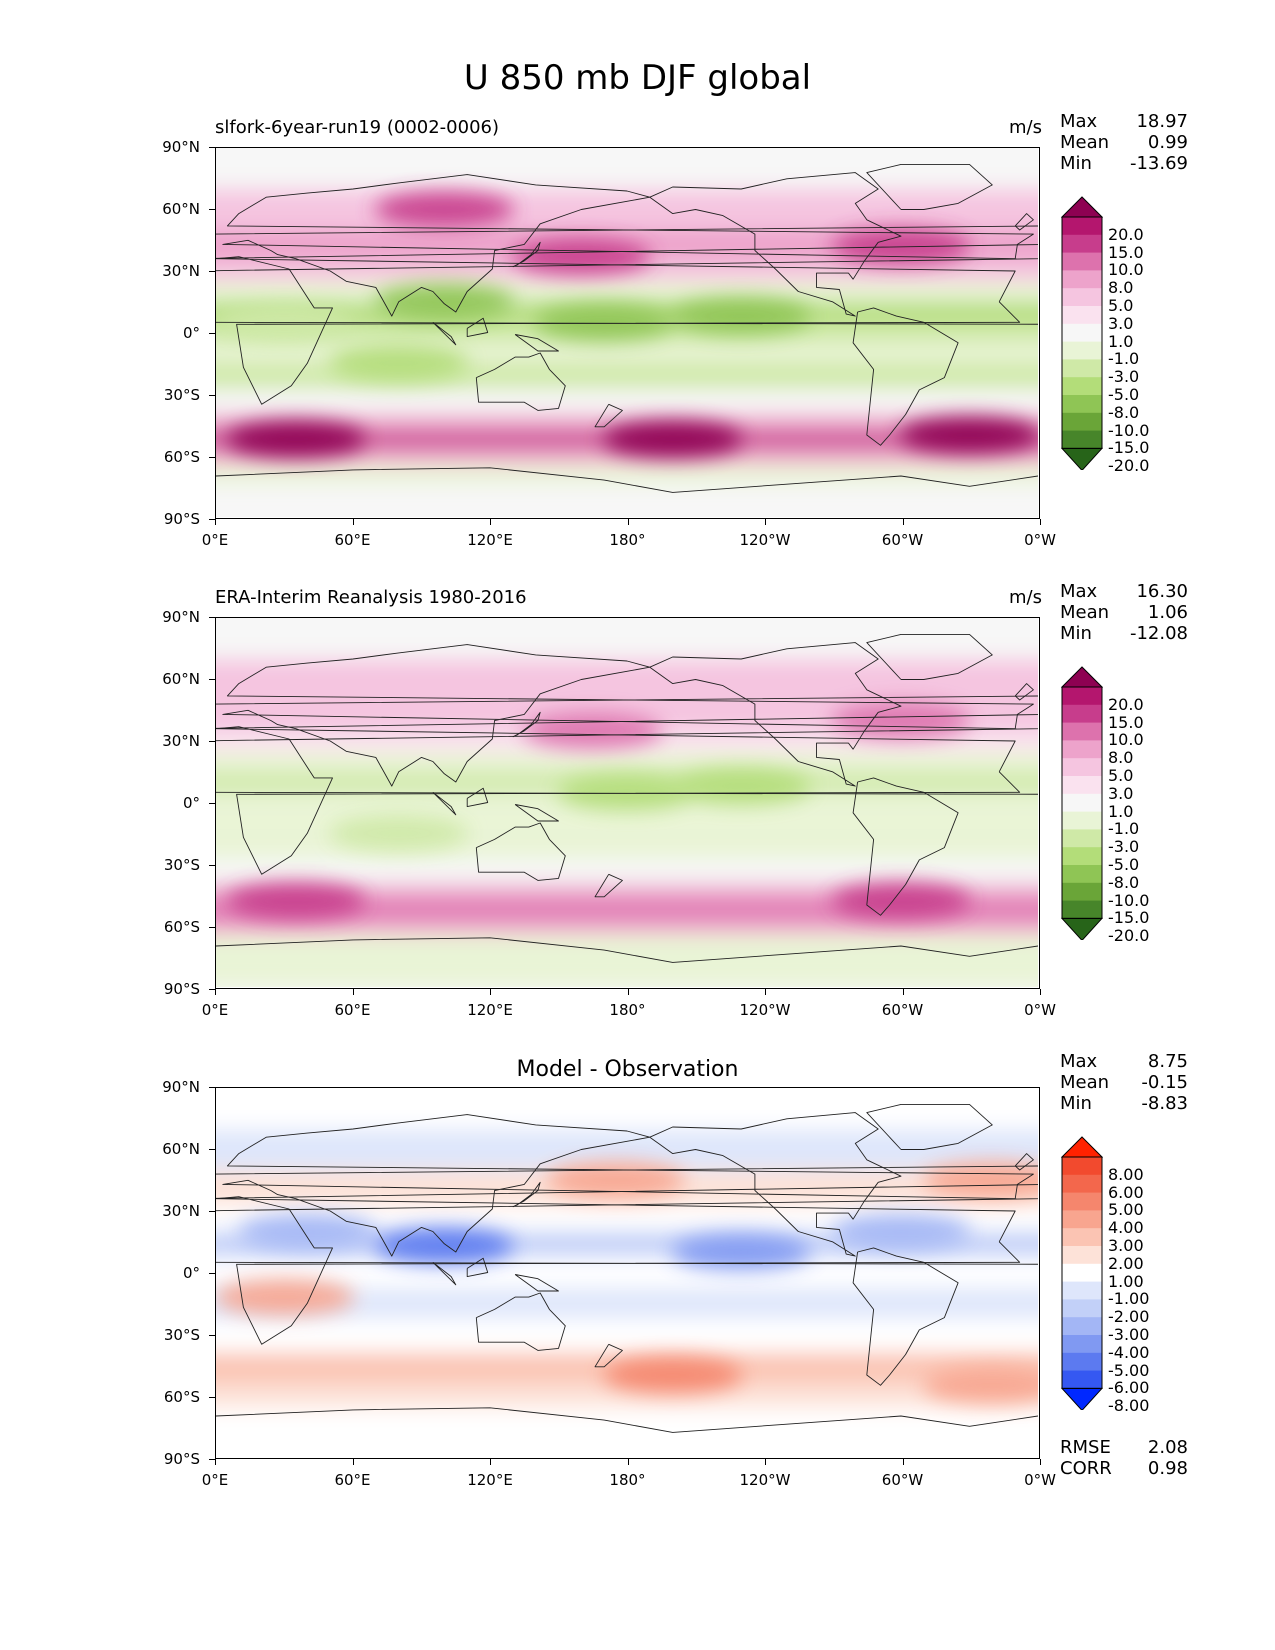  Describe the element at coordinates (490, 1010) in the screenshot. I see `x-tick-label: 120°E` at that location.